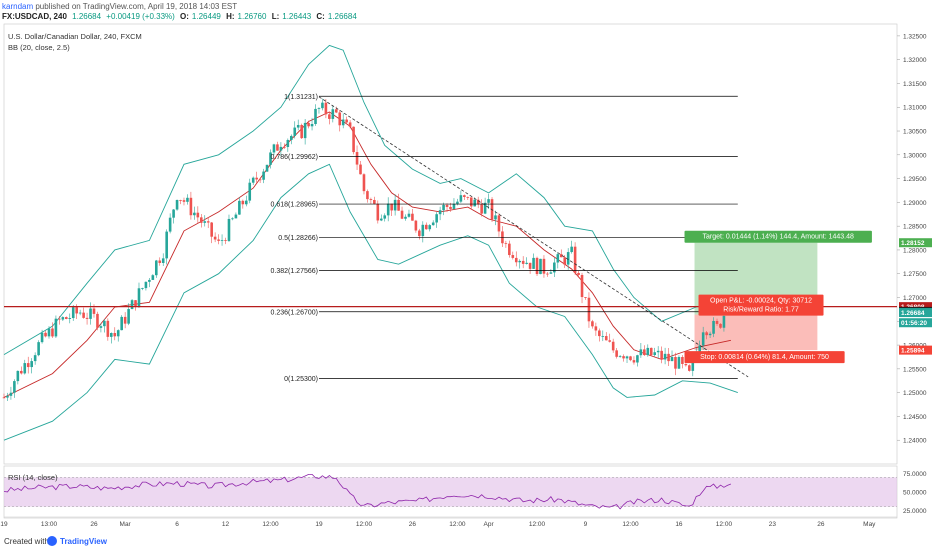 The height and width of the screenshot is (550, 932). What do you see at coordinates (301, 379) in the screenshot?
I see `fib-level-label: 0(1.25300)` at bounding box center [301, 379].